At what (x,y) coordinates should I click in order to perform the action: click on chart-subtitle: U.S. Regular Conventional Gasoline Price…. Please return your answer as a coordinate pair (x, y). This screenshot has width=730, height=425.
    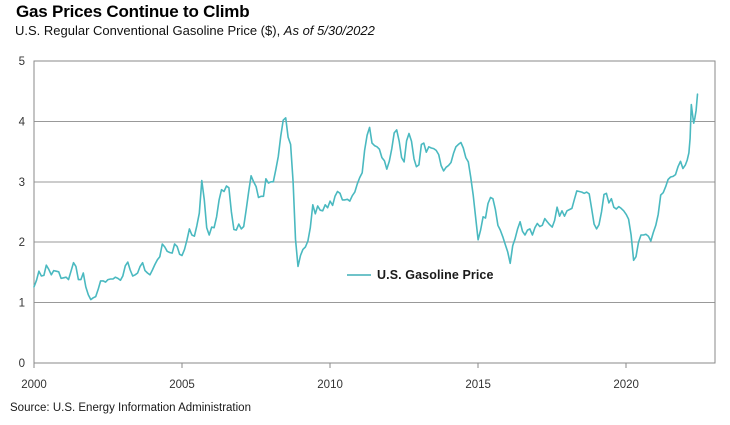
    Looking at the image, I should click on (195, 31).